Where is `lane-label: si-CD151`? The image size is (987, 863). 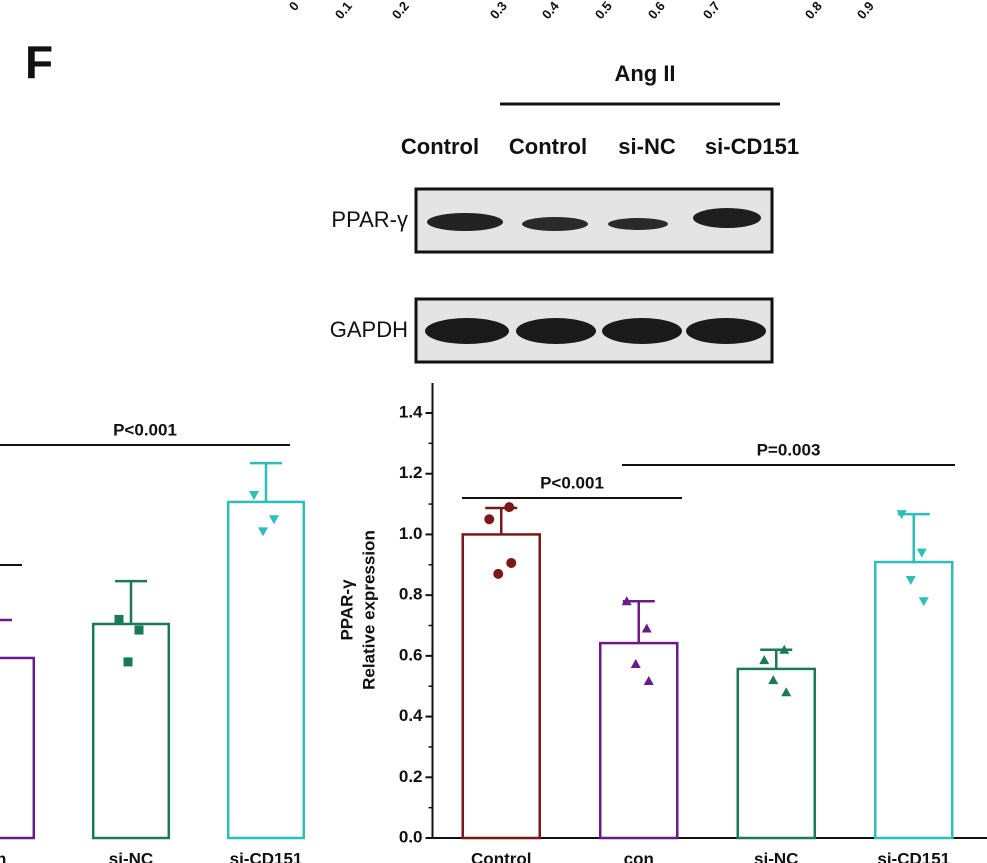 lane-label: si-CD151 is located at coordinates (752, 146).